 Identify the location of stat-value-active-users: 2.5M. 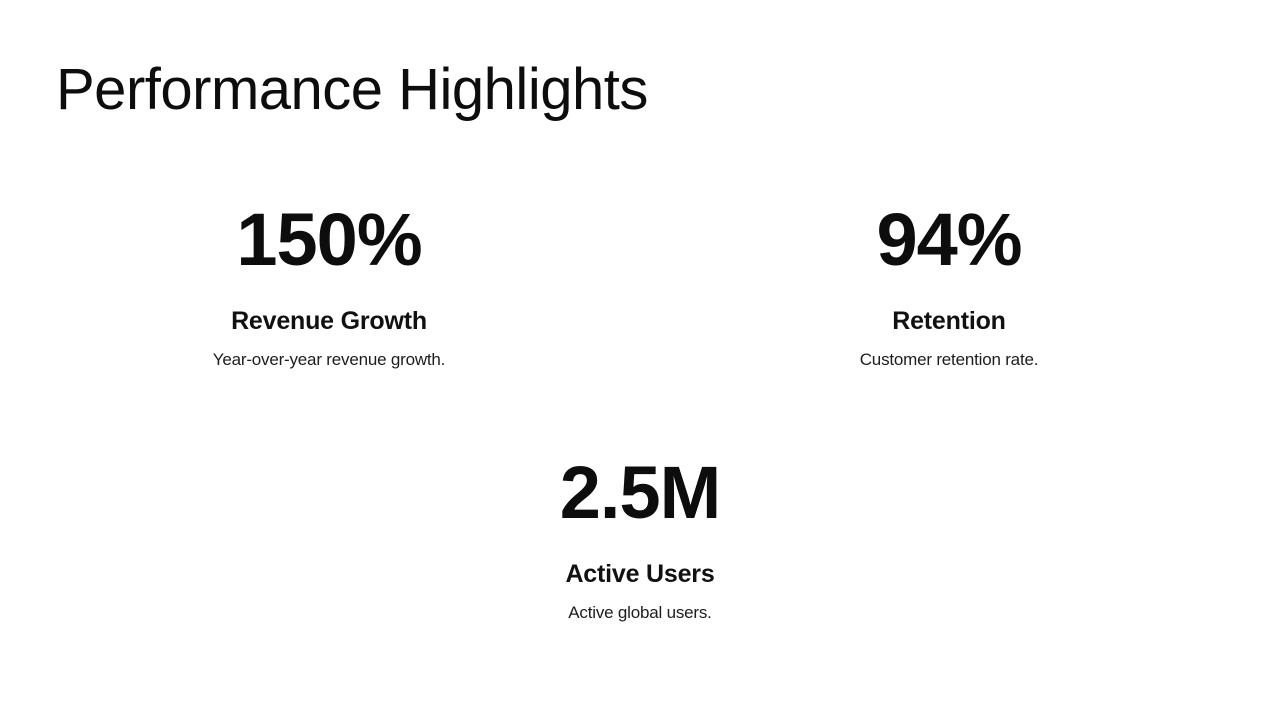
(640, 492).